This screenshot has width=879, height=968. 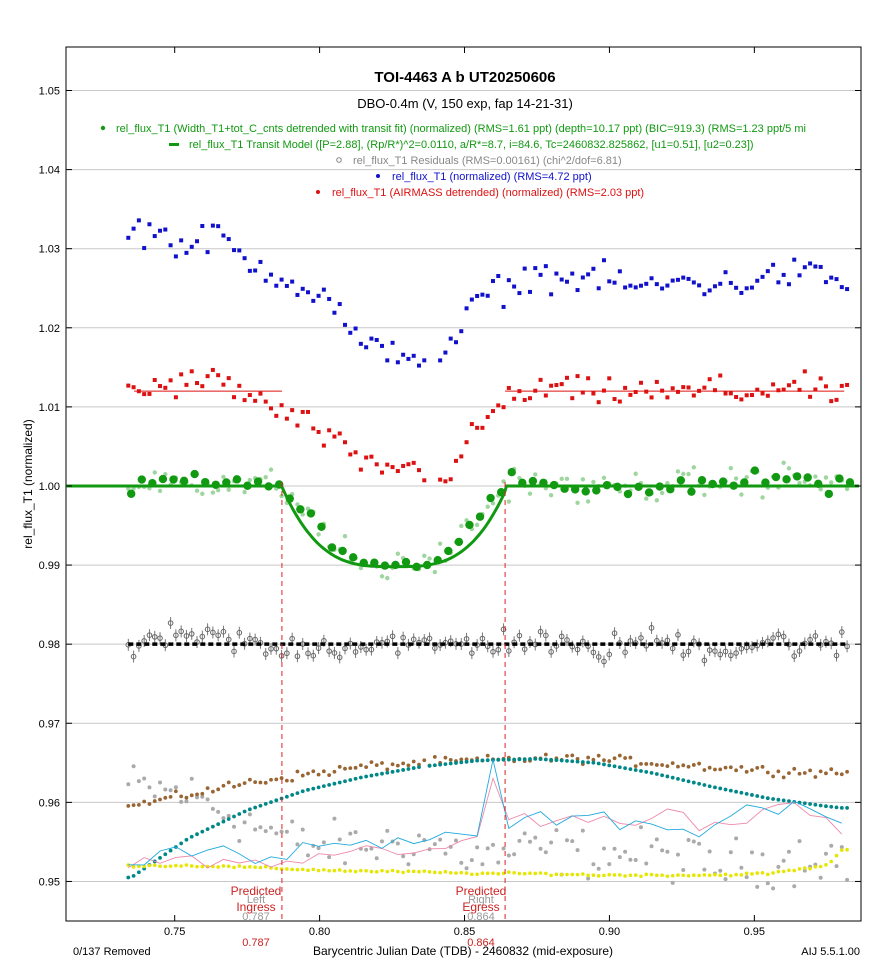 What do you see at coordinates (464, 932) in the screenshot?
I see `x-tick-label: 0.85` at bounding box center [464, 932].